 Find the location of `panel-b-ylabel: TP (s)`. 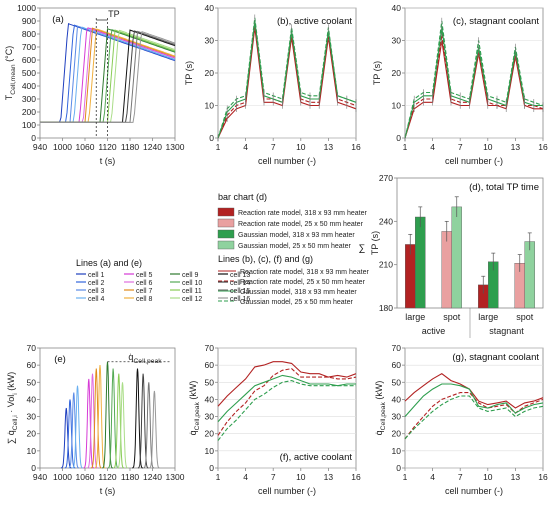

panel-b-ylabel: TP (s) is located at coordinates (189, 73).